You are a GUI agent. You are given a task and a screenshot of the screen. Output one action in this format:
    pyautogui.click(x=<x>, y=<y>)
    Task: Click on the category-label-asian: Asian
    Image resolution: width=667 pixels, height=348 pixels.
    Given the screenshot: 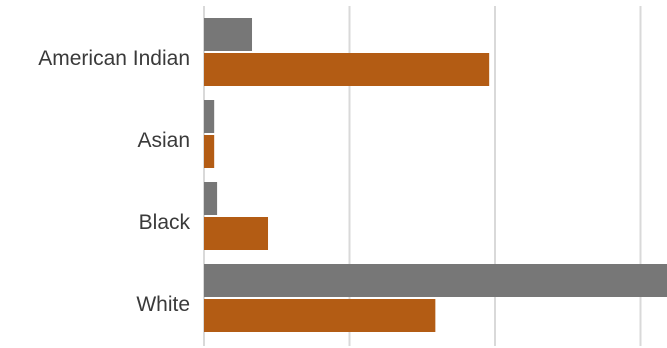 What is the action you would take?
    pyautogui.click(x=163, y=140)
    